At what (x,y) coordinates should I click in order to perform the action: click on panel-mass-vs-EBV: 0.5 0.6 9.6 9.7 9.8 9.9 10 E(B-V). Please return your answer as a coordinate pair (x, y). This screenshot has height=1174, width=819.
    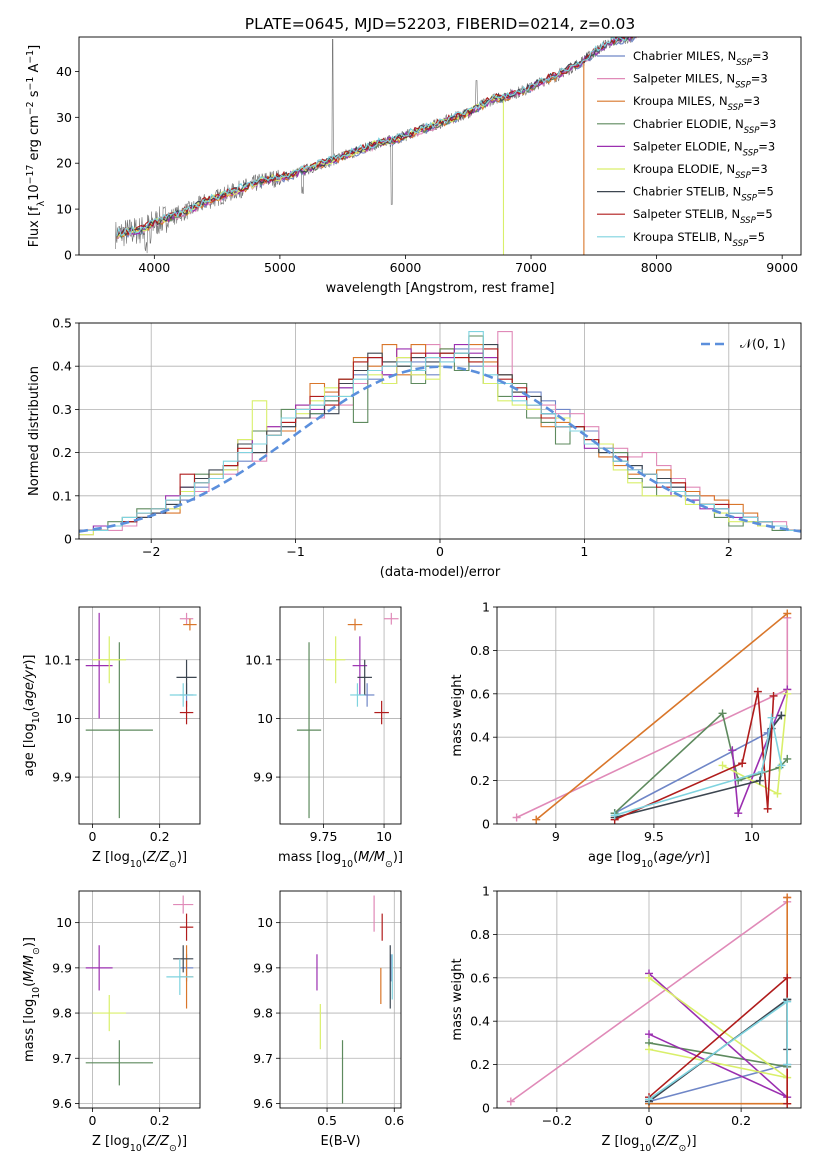
    Looking at the image, I should click on (328, 1019).